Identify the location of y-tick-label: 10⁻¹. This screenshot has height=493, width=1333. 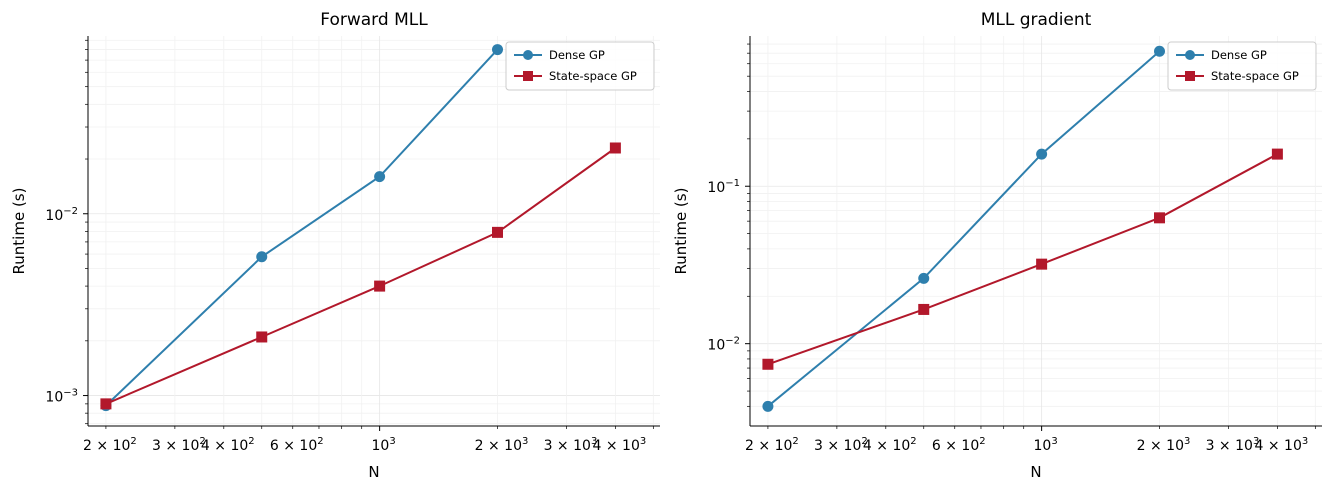
(723, 187).